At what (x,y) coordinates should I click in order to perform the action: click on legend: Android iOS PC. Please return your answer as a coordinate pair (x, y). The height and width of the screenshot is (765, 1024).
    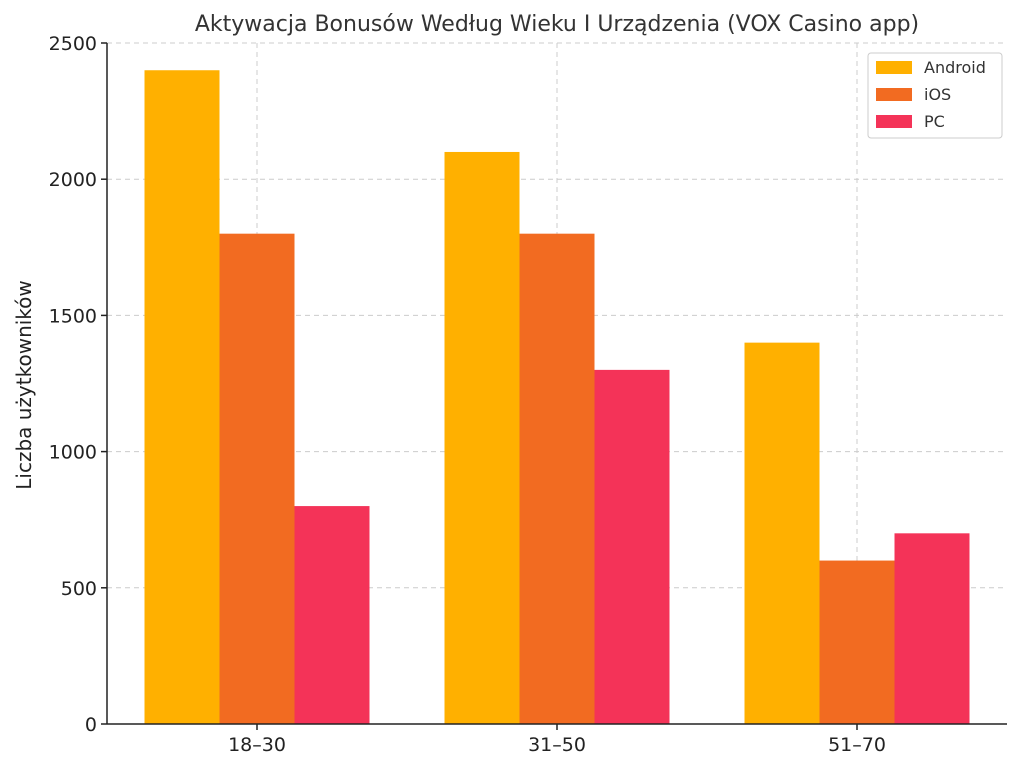
    Looking at the image, I should click on (935, 95).